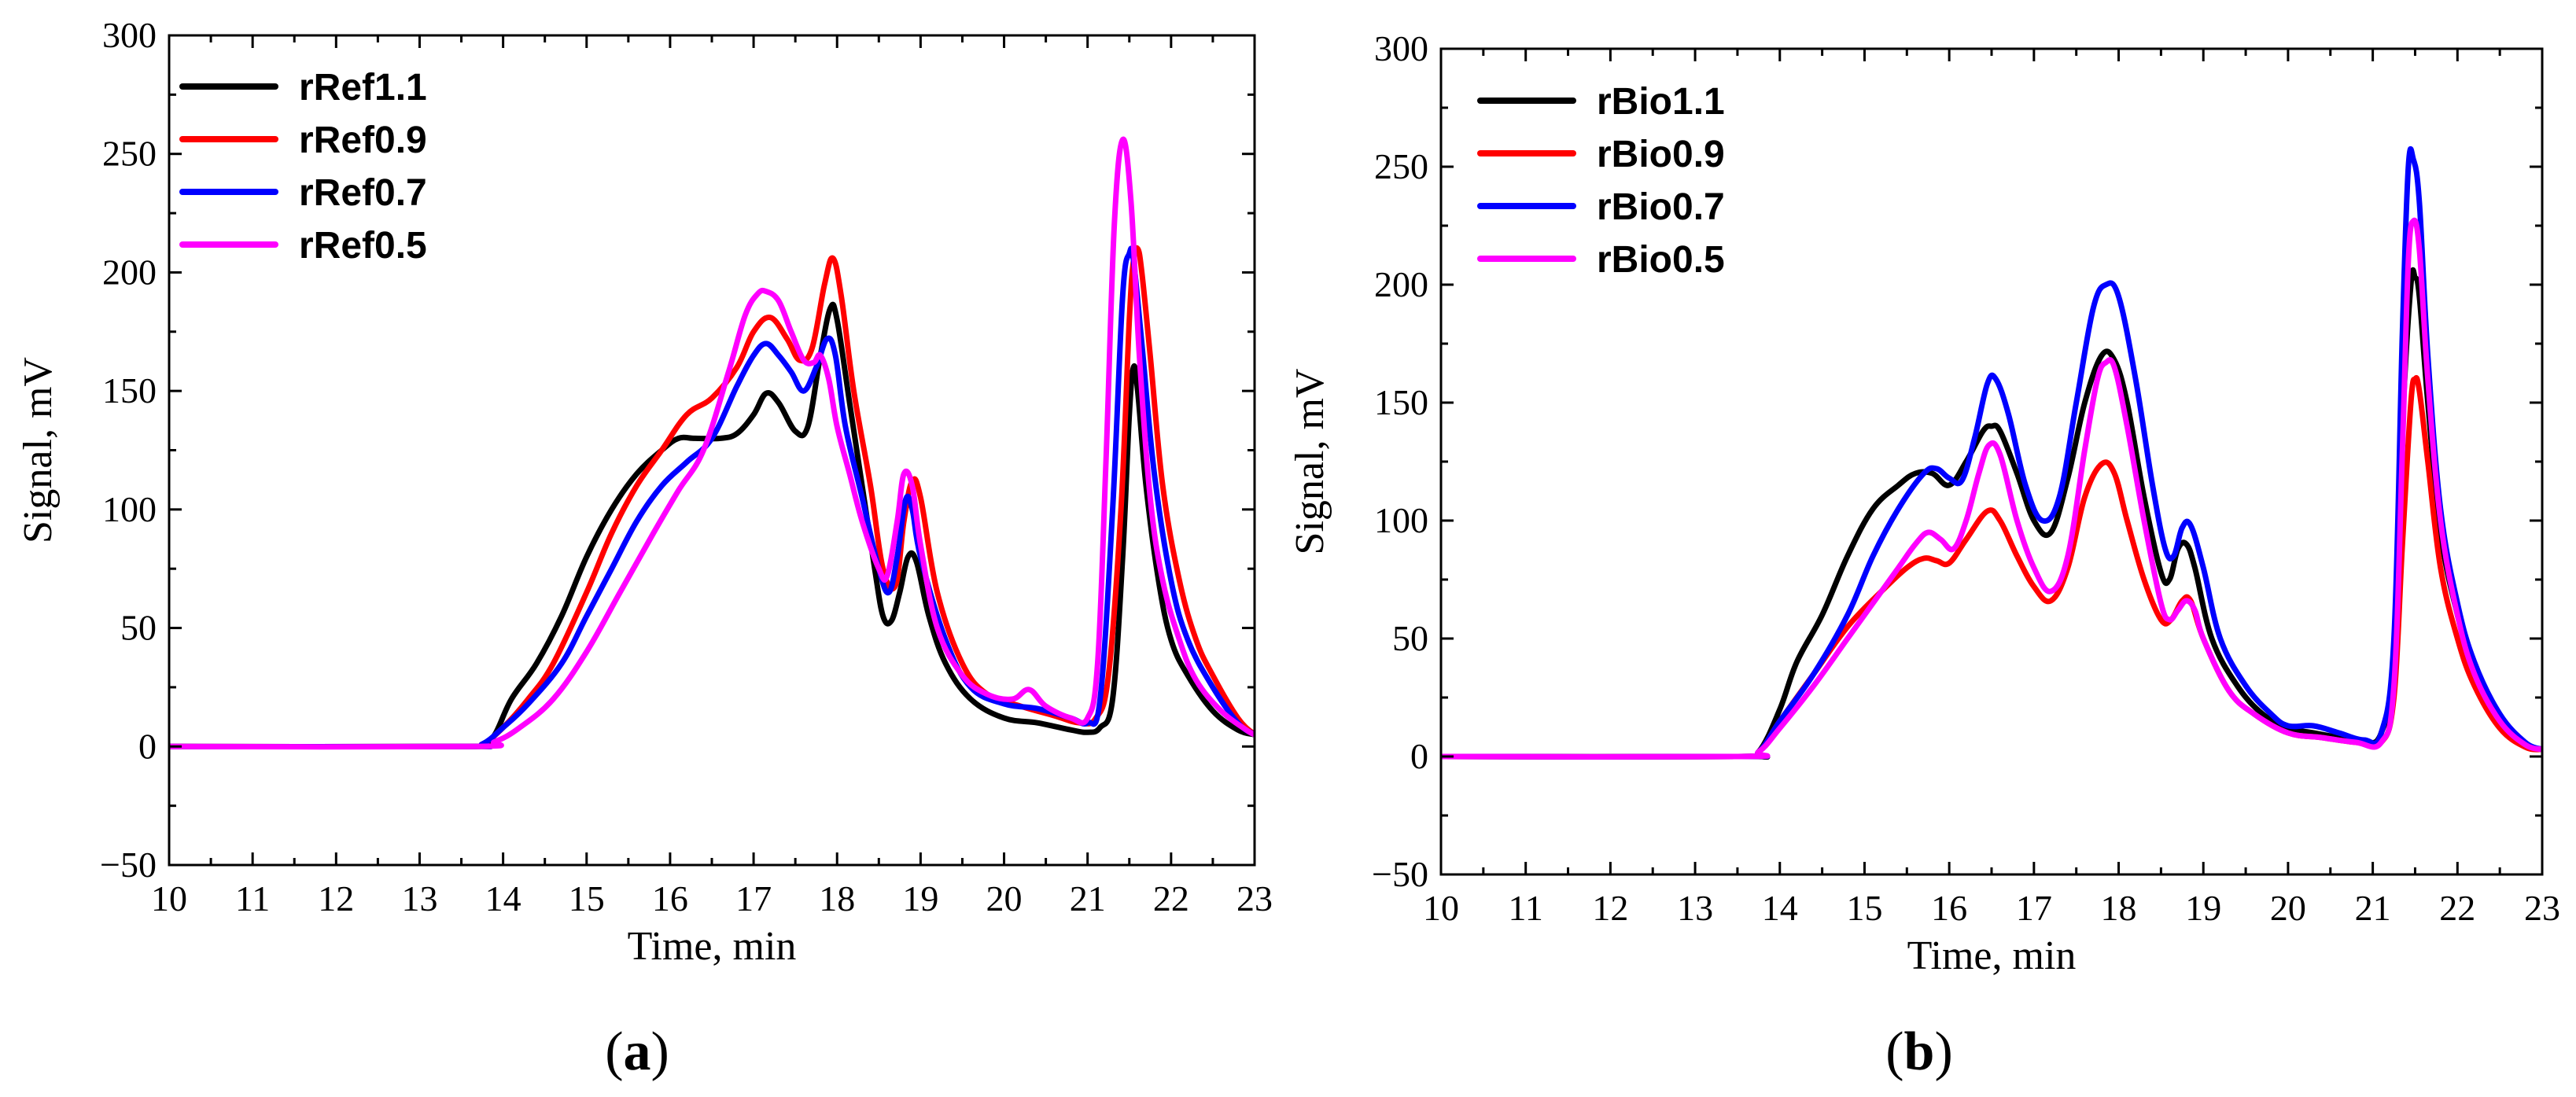 Image resolution: width=2576 pixels, height=1097 pixels. I want to click on legend-label: rBio0.9, so click(1661, 154).